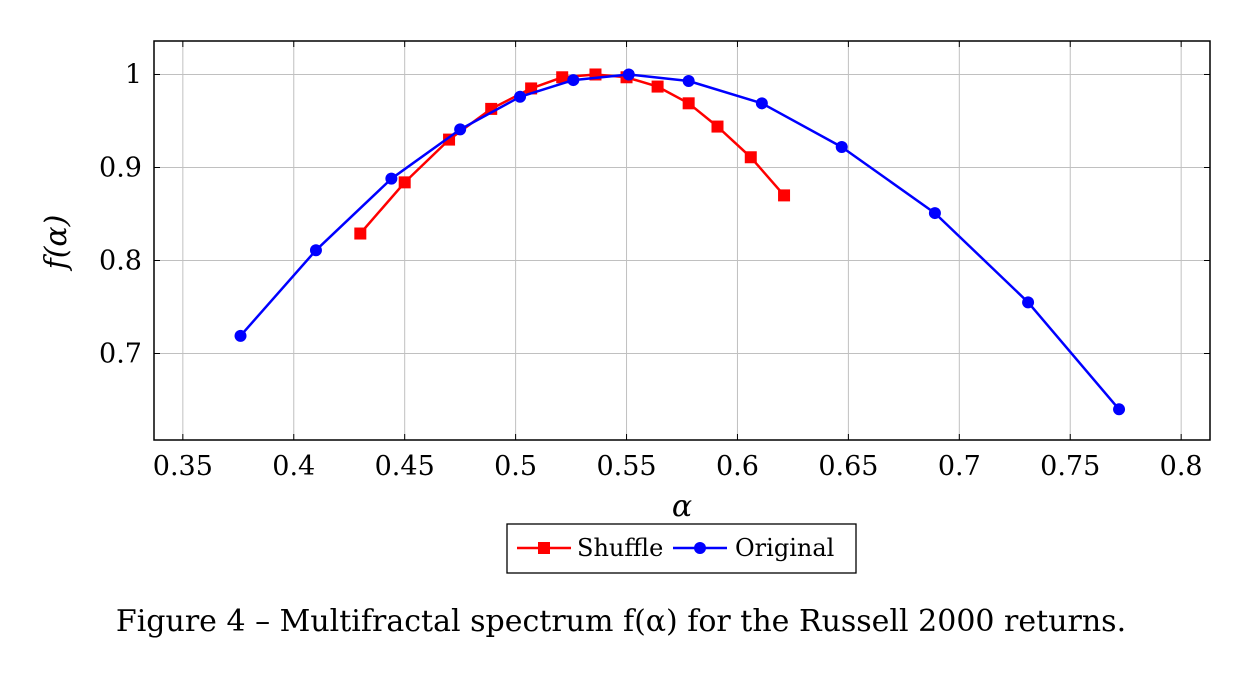 The width and height of the screenshot is (1242, 674). What do you see at coordinates (784, 548) in the screenshot?
I see `legend-original-label: Original` at bounding box center [784, 548].